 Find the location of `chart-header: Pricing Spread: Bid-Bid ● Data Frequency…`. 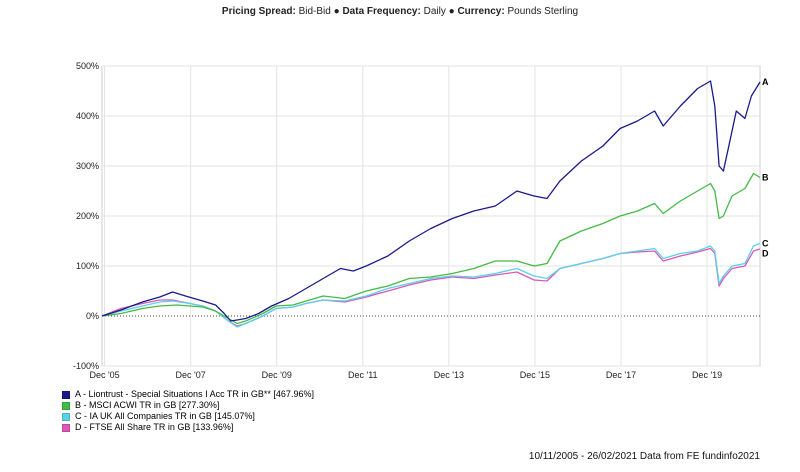

chart-header: Pricing Spread: Bid-Bid ● Data Frequency… is located at coordinates (400, 11).